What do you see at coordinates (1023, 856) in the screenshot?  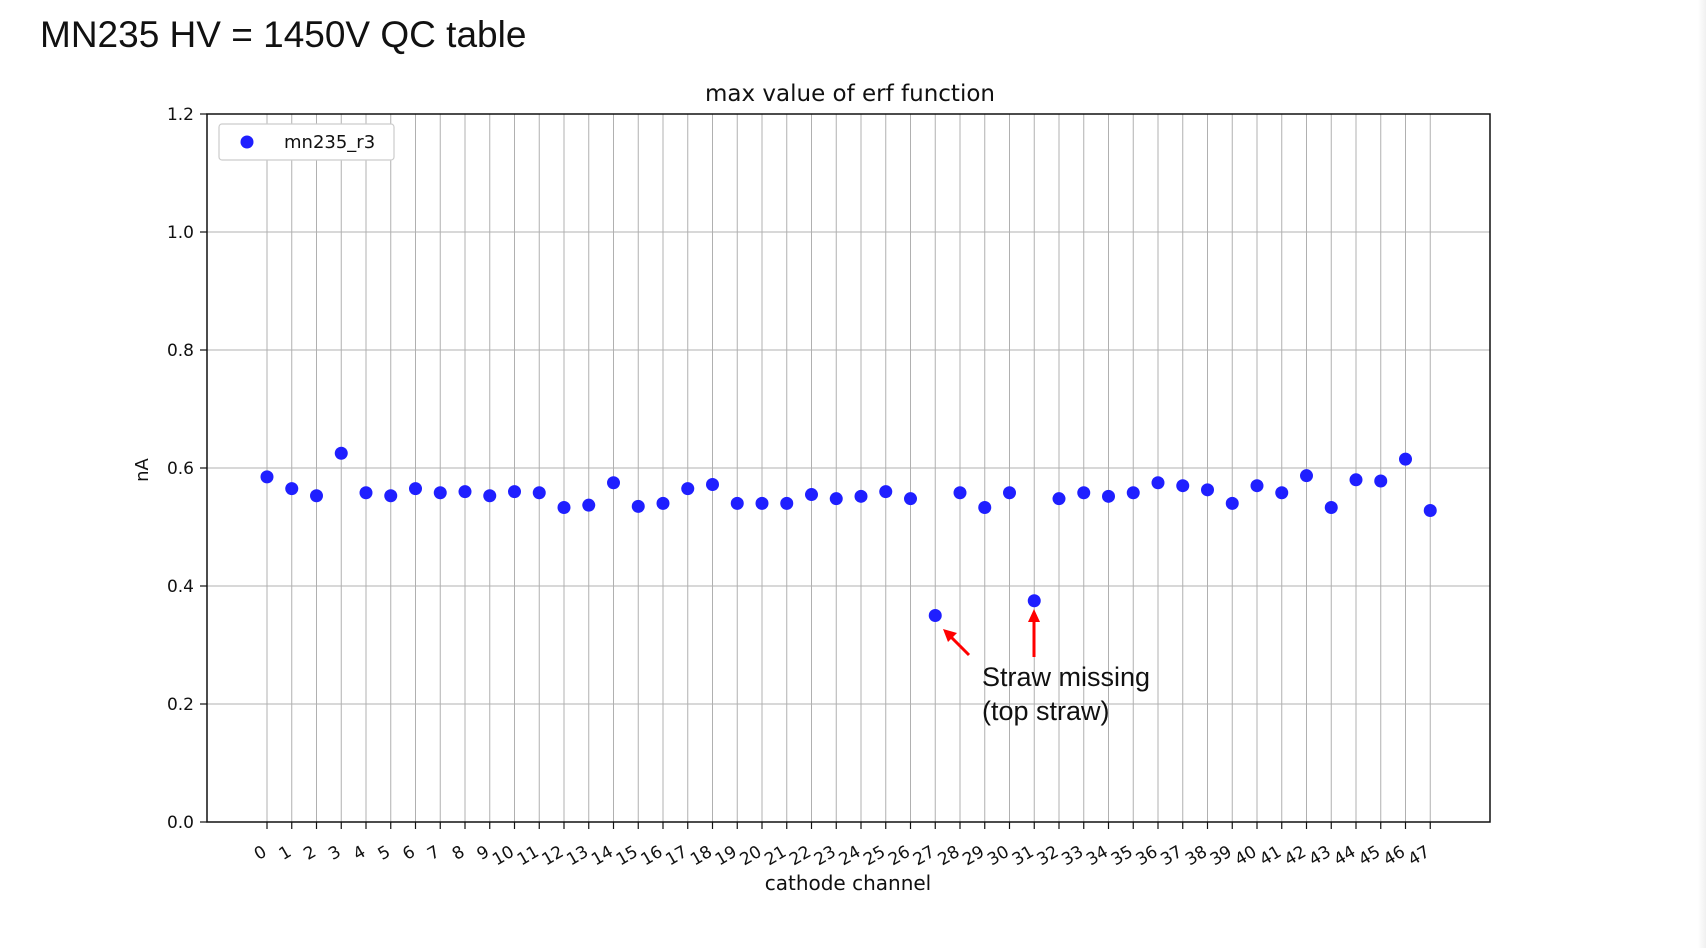 I see `x-tick-label: 31` at bounding box center [1023, 856].